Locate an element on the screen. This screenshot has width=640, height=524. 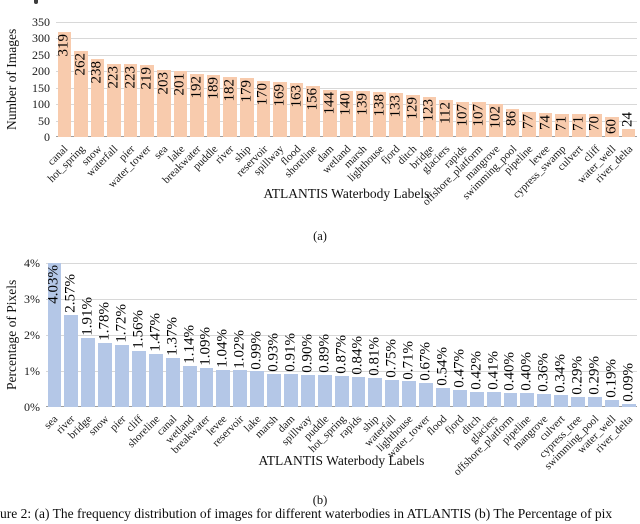
bar-value-label: 203 is located at coordinates (163, 83).